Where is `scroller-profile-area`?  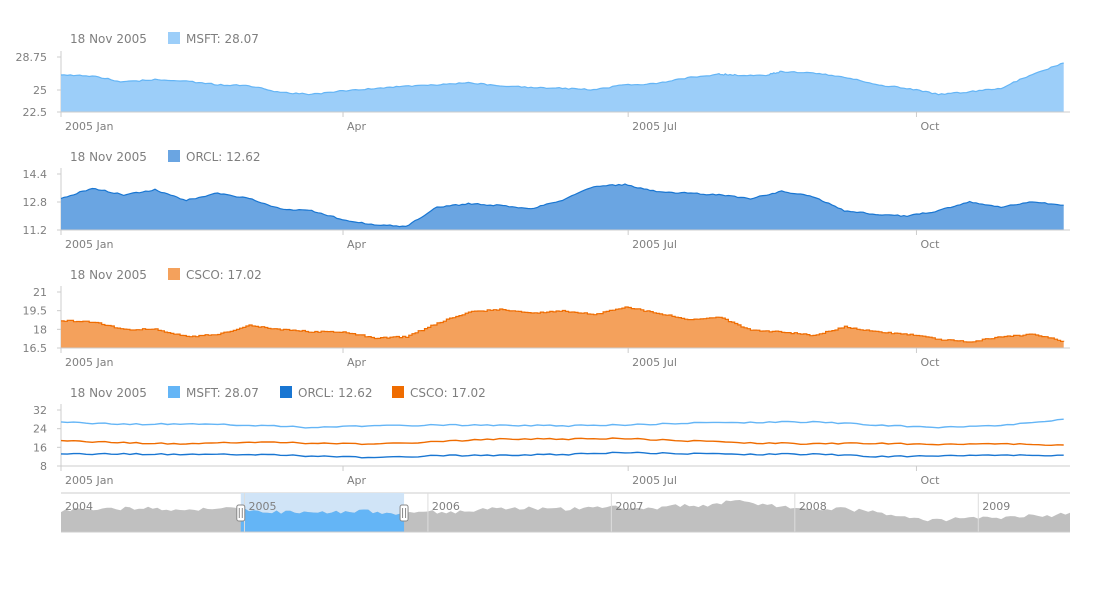
scroller-profile-area is located at coordinates (565, 516).